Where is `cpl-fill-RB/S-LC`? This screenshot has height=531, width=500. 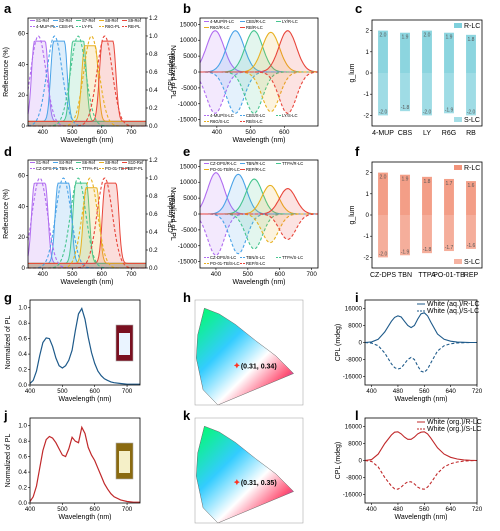
cpl-fill-RB/S-LC is located at coordinates (259, 93).